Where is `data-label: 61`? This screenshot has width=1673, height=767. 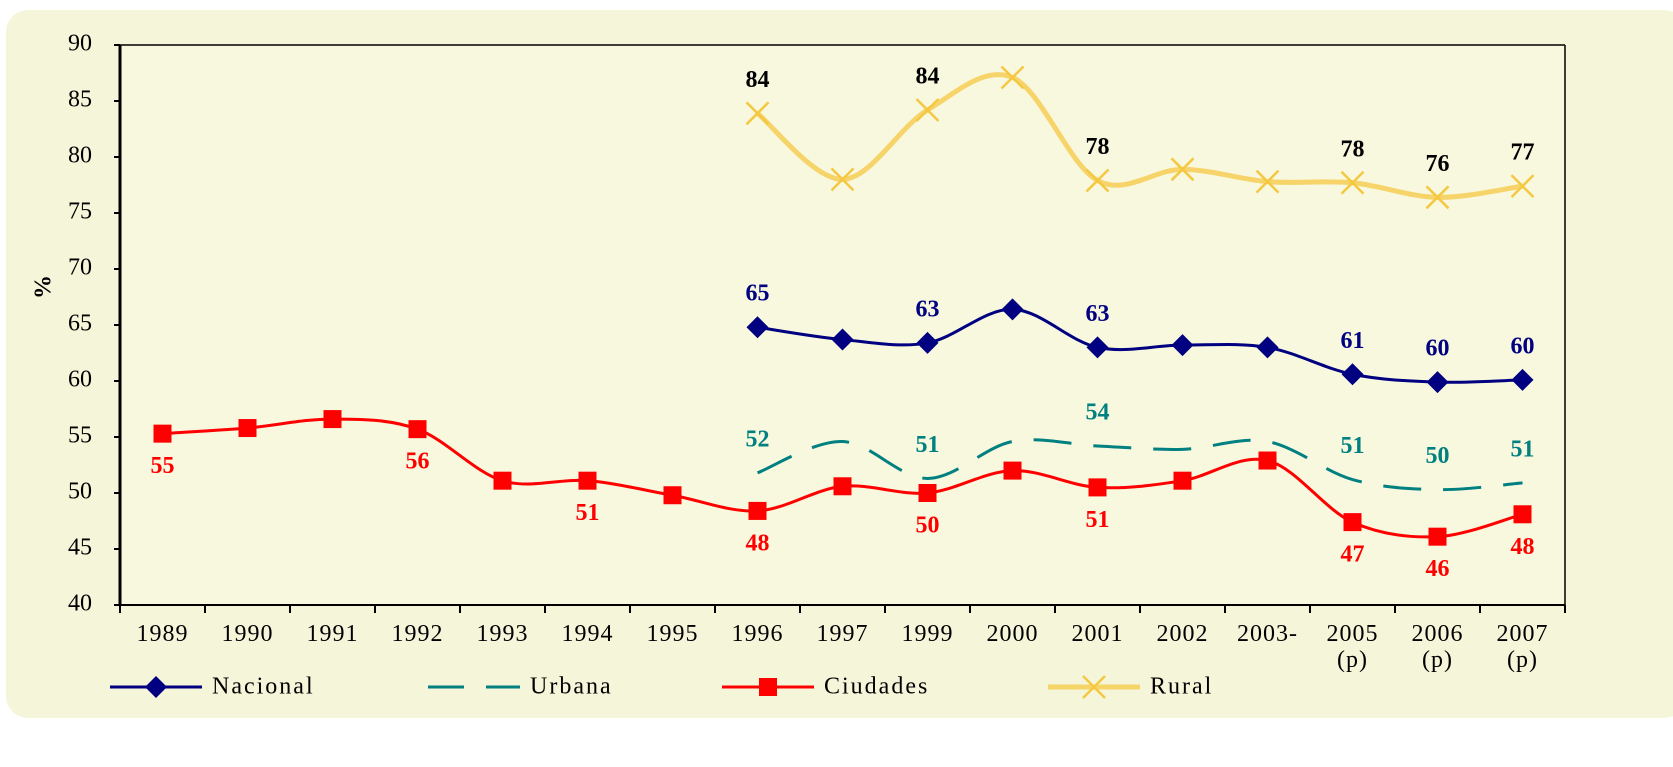 data-label: 61 is located at coordinates (1353, 341).